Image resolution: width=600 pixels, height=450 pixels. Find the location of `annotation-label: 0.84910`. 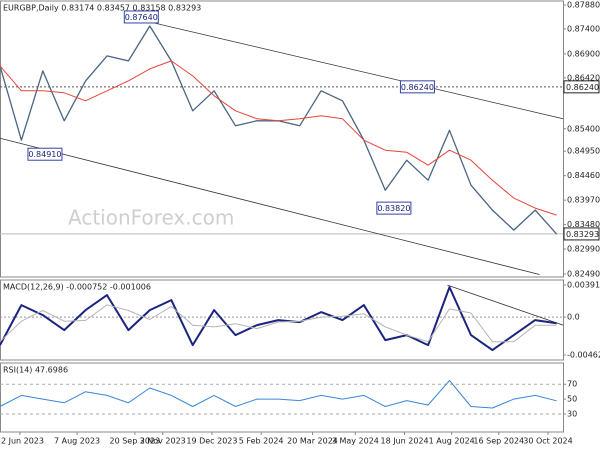

annotation-label: 0.84910 is located at coordinates (44, 154).